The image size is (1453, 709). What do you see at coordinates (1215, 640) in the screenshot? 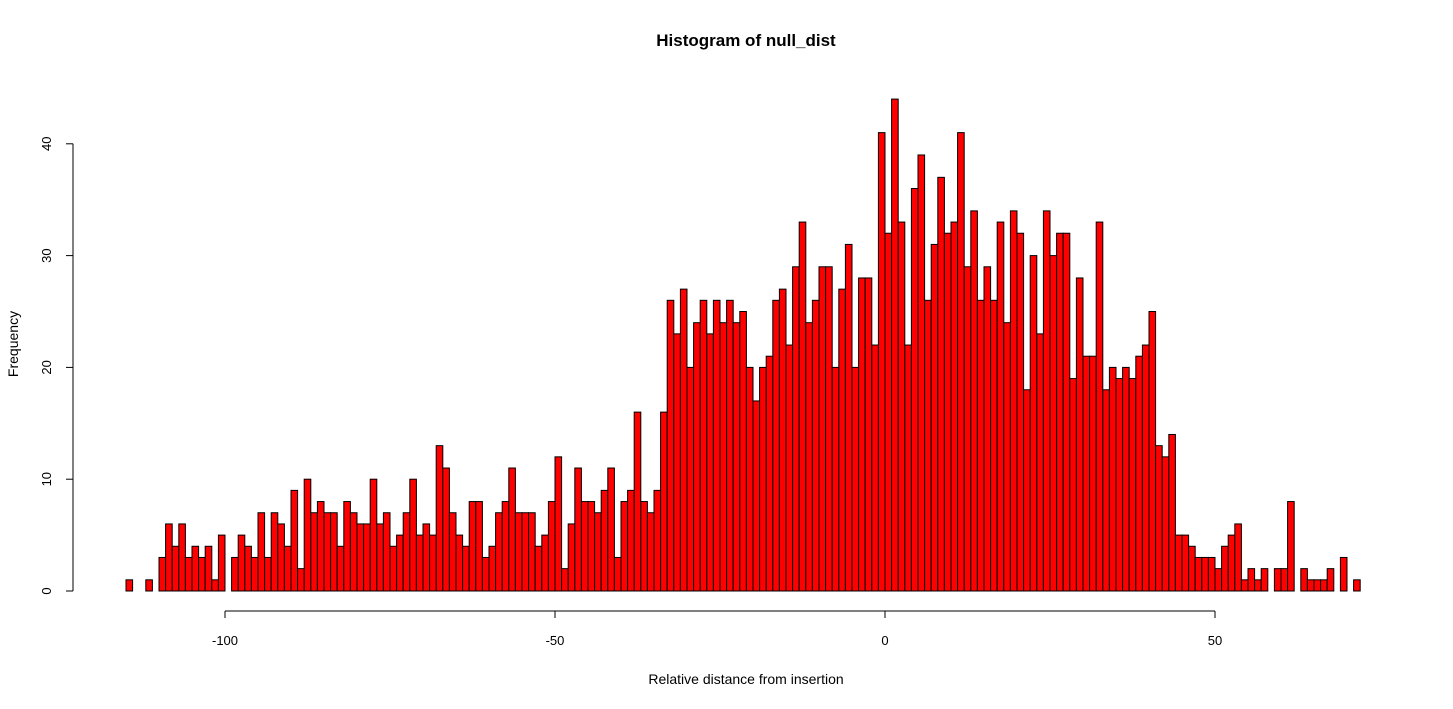
I see `x-tick-label: 50` at bounding box center [1215, 640].